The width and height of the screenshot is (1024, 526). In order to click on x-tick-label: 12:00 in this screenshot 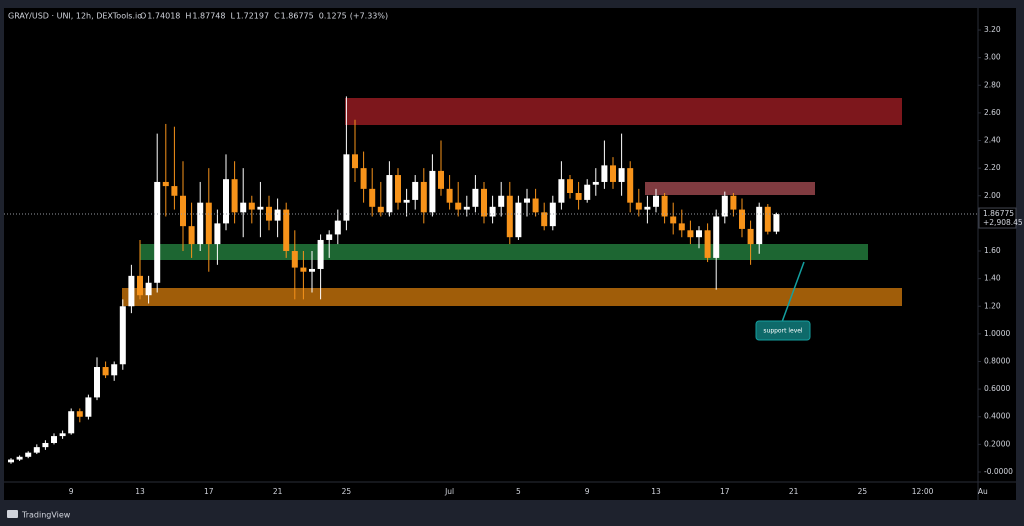, I will do `click(923, 491)`.